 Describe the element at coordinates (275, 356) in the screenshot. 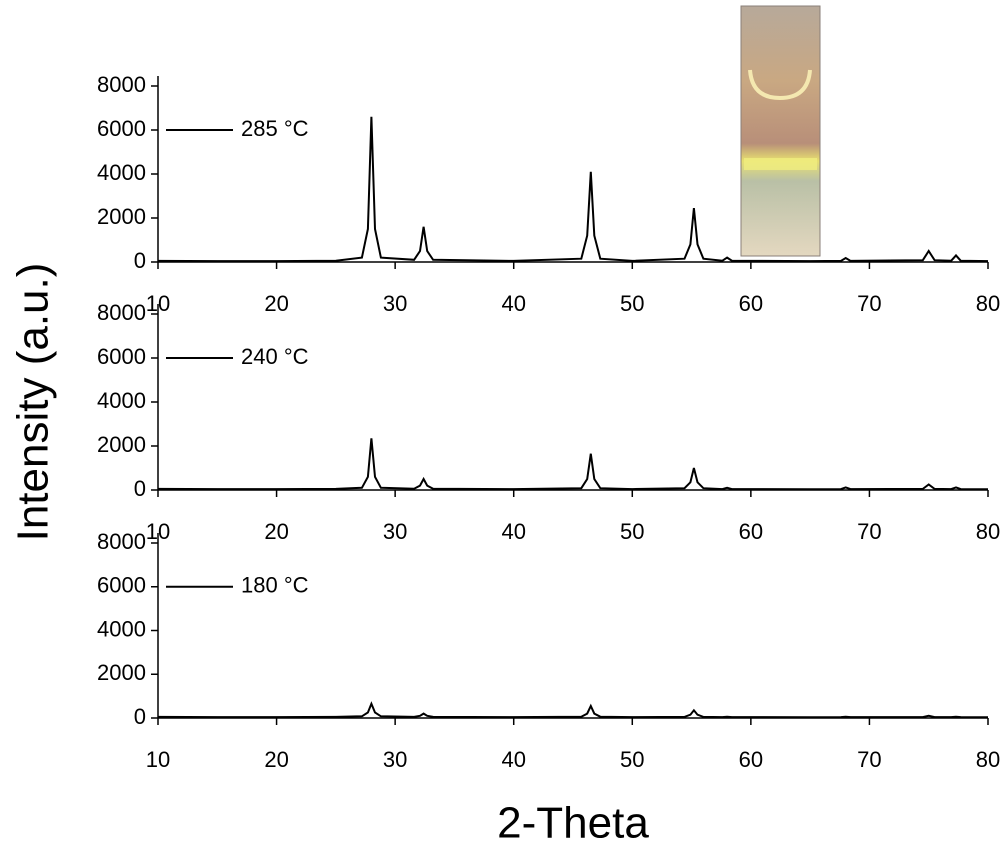

I see `legend-label: 240 °C` at that location.